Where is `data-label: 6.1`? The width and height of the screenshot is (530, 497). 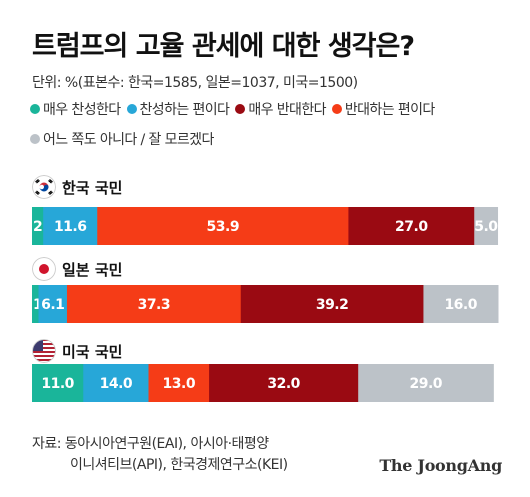
data-label: 6.1 is located at coordinates (52, 305).